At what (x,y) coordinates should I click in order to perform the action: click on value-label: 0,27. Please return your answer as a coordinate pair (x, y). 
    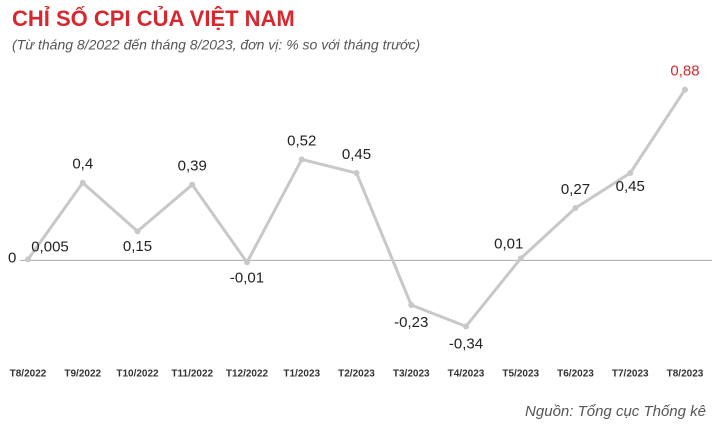
    Looking at the image, I should click on (575, 189).